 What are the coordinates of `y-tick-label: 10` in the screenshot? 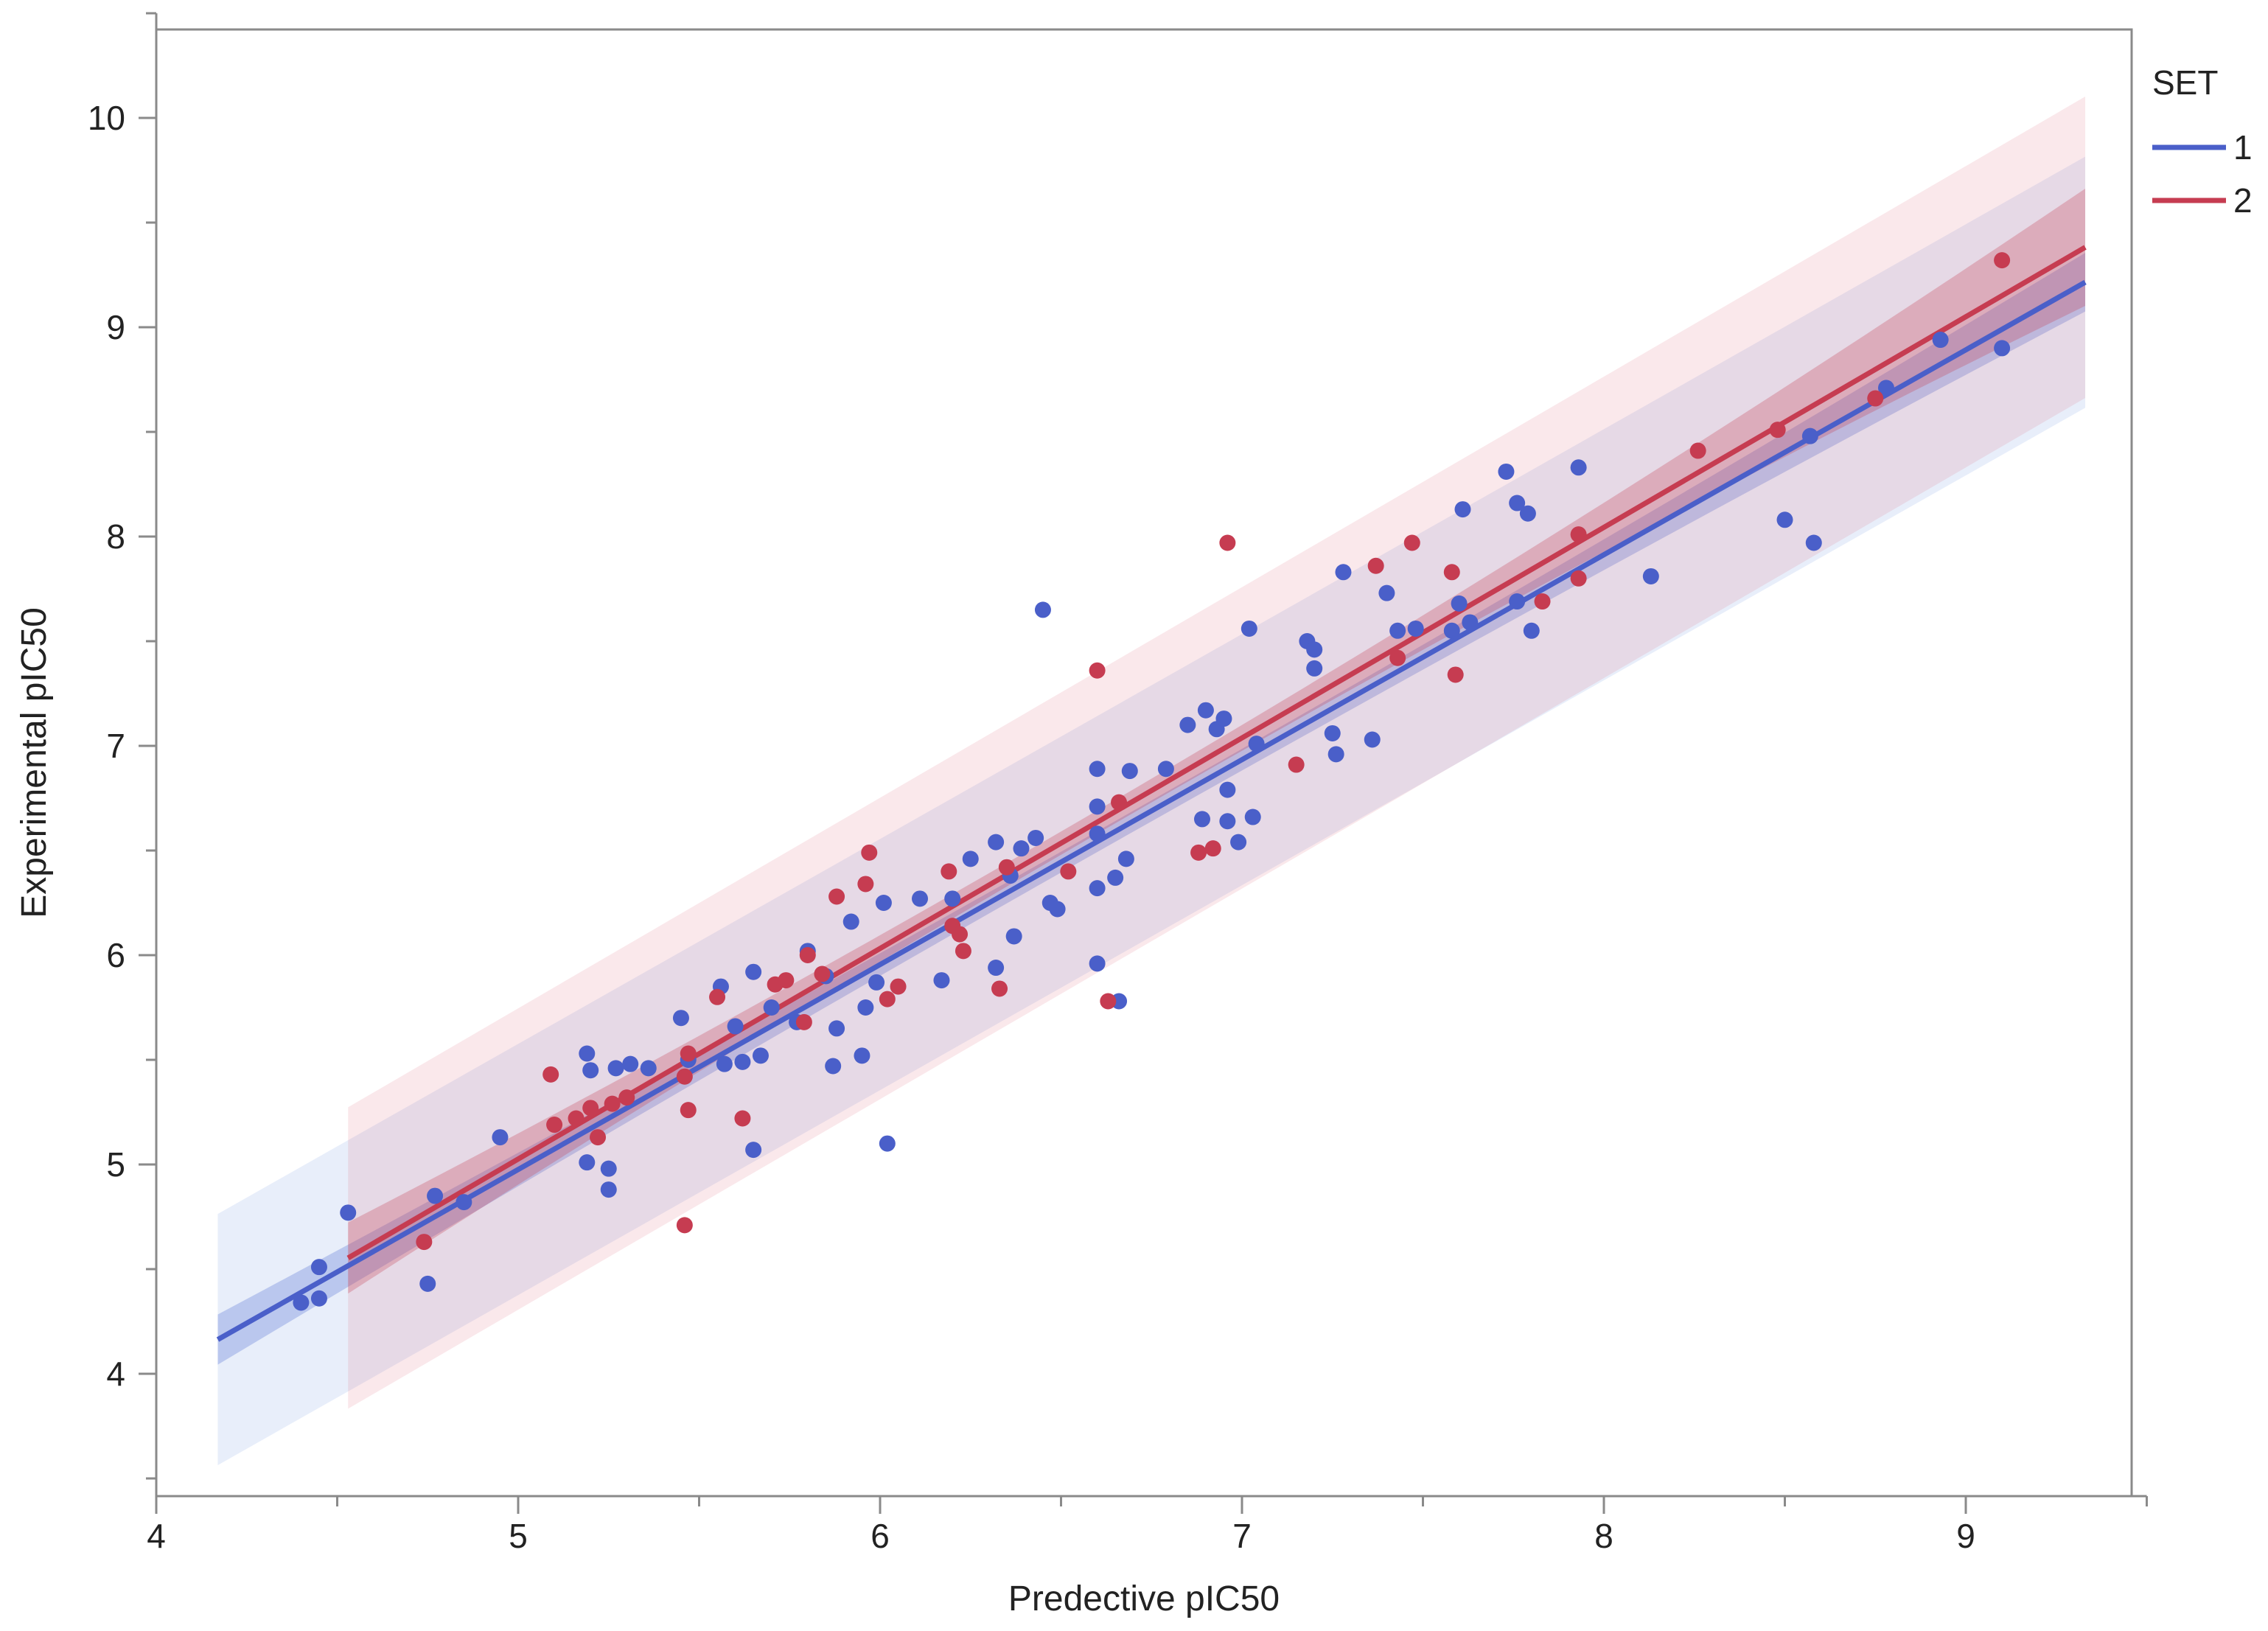 It's located at (106, 118).